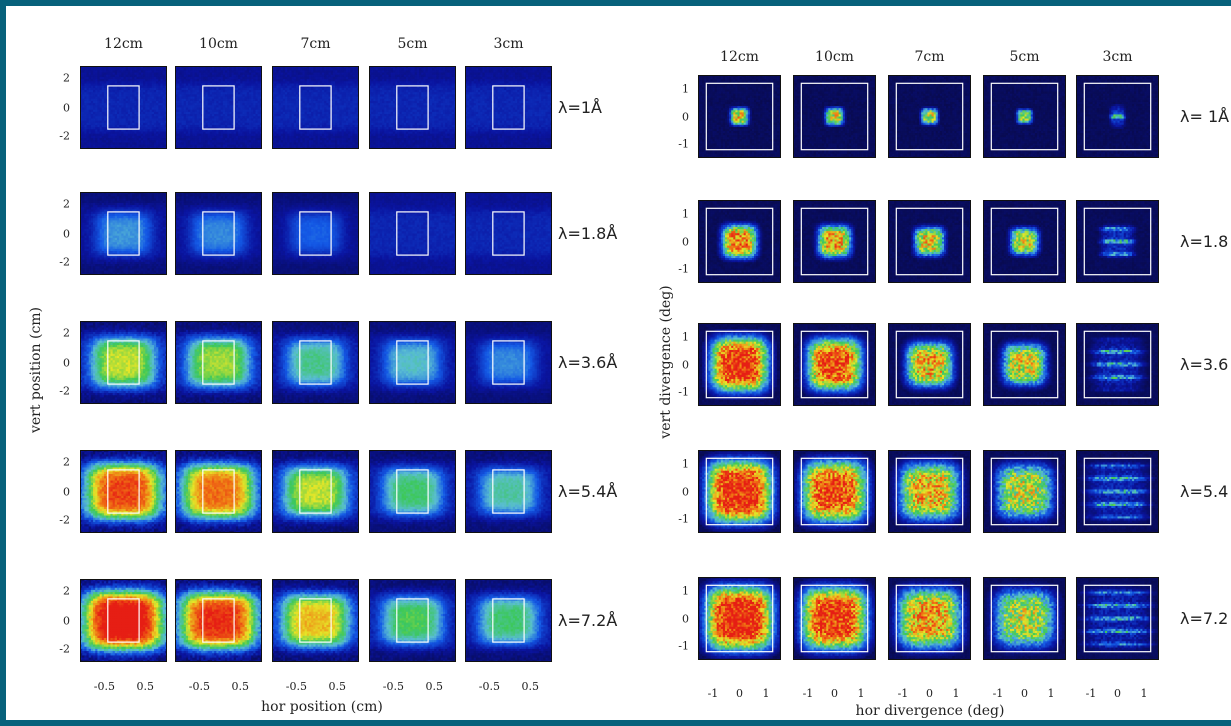 The width and height of the screenshot is (1231, 726). What do you see at coordinates (508, 44) in the screenshot?
I see `column-label: 3cm` at bounding box center [508, 44].